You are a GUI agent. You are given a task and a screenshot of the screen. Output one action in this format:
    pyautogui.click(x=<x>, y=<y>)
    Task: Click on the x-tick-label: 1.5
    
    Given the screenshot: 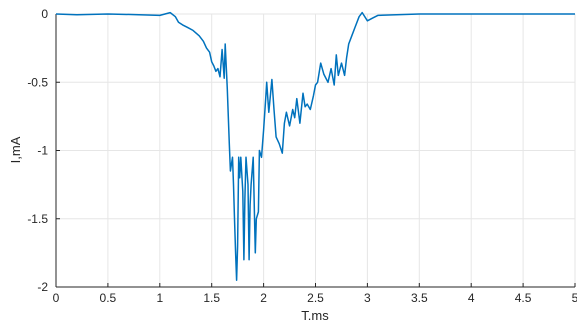 What is the action you would take?
    pyautogui.click(x=211, y=298)
    